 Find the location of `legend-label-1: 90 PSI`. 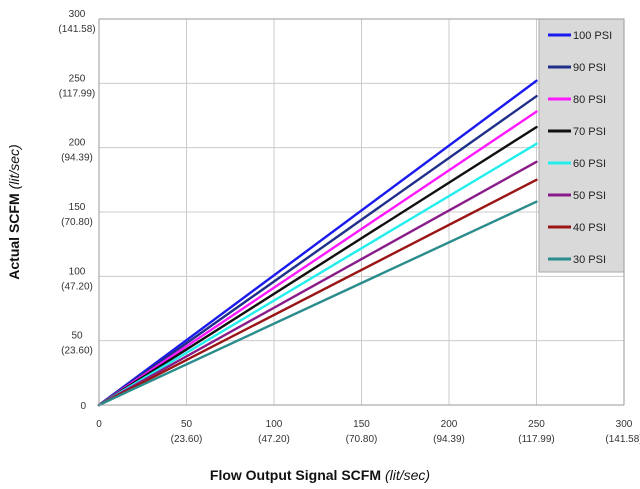

legend-label-1: 90 PSI is located at coordinates (589, 68).